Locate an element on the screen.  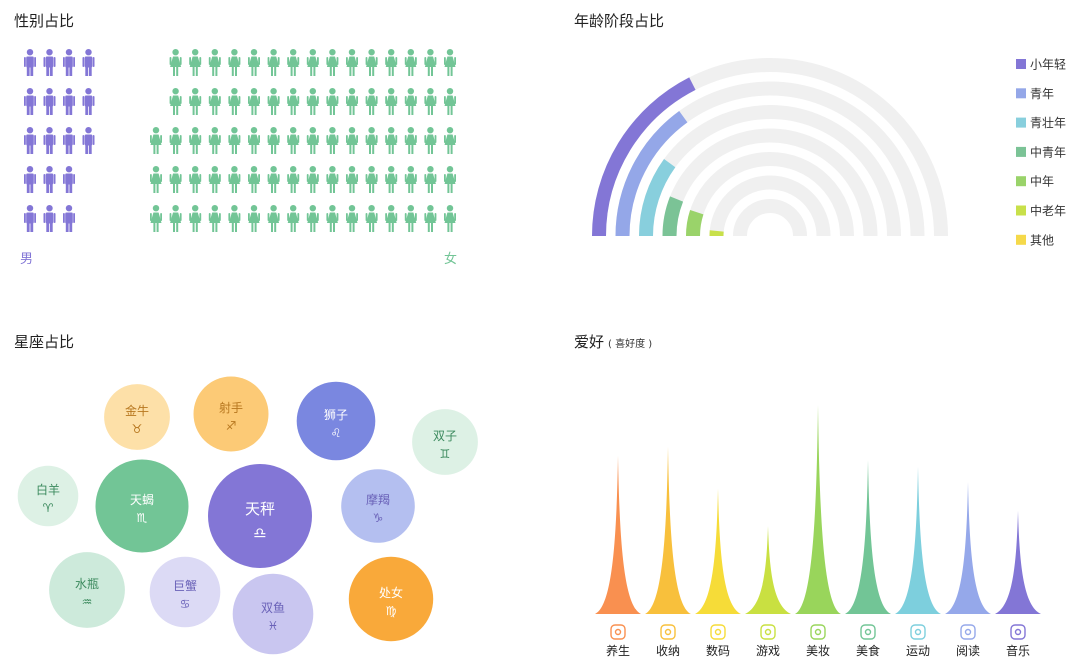
zodiac-symbol-icon: ♏ is located at coordinates (142, 518).